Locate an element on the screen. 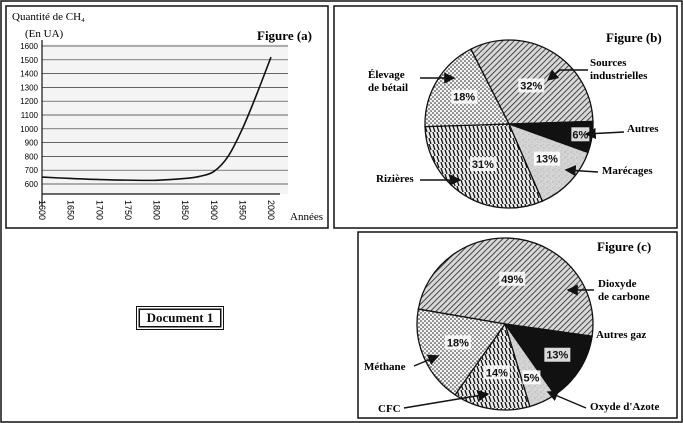 Image resolution: width=683 pixels, height=423 pixels. arrow-methane is located at coordinates (426, 360).